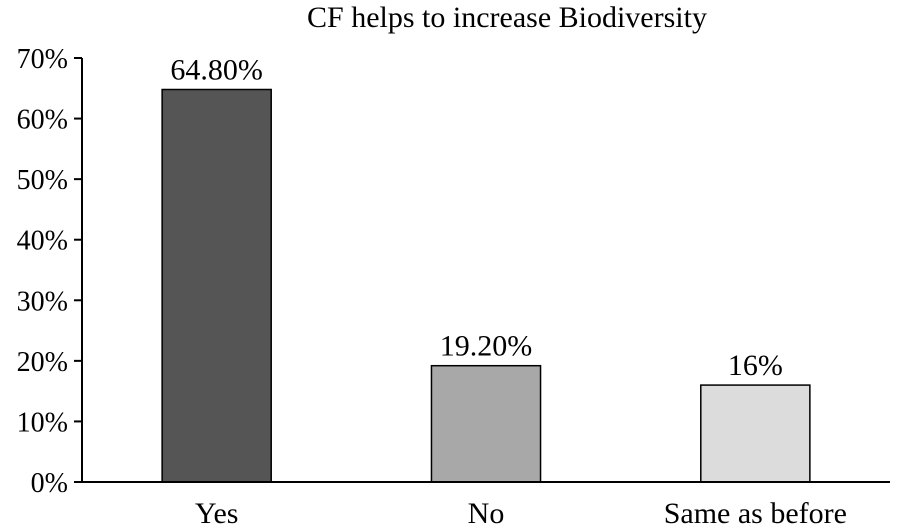 The height and width of the screenshot is (530, 900). I want to click on x-tick-label: Yes, so click(217, 513).